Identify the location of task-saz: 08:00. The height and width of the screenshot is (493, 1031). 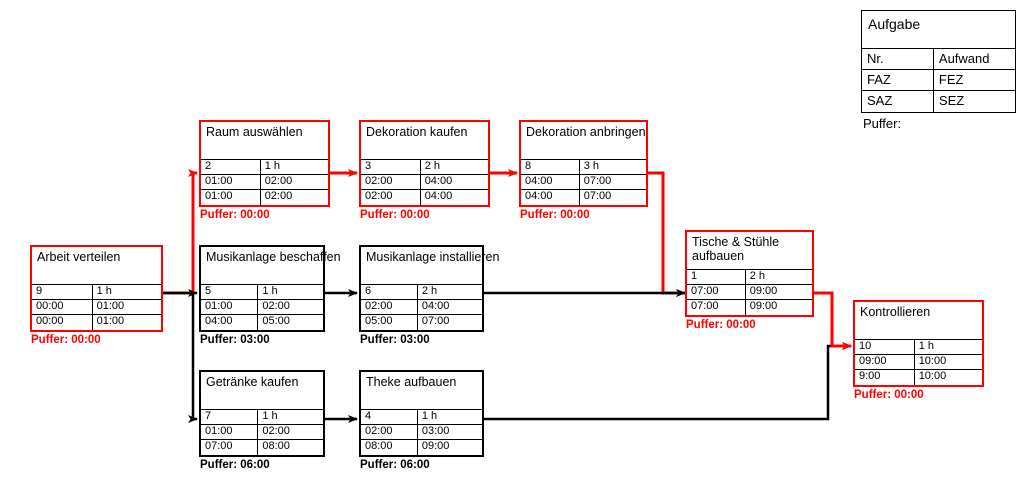
(389, 447).